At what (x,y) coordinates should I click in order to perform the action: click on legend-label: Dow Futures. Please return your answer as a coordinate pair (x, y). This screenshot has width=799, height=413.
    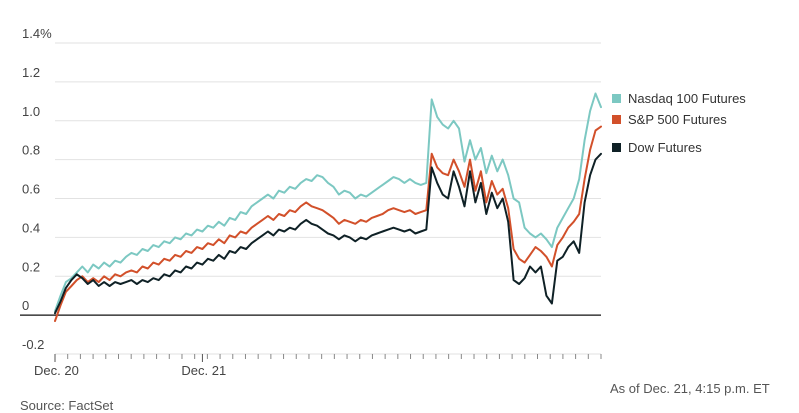
    Looking at the image, I should click on (665, 147).